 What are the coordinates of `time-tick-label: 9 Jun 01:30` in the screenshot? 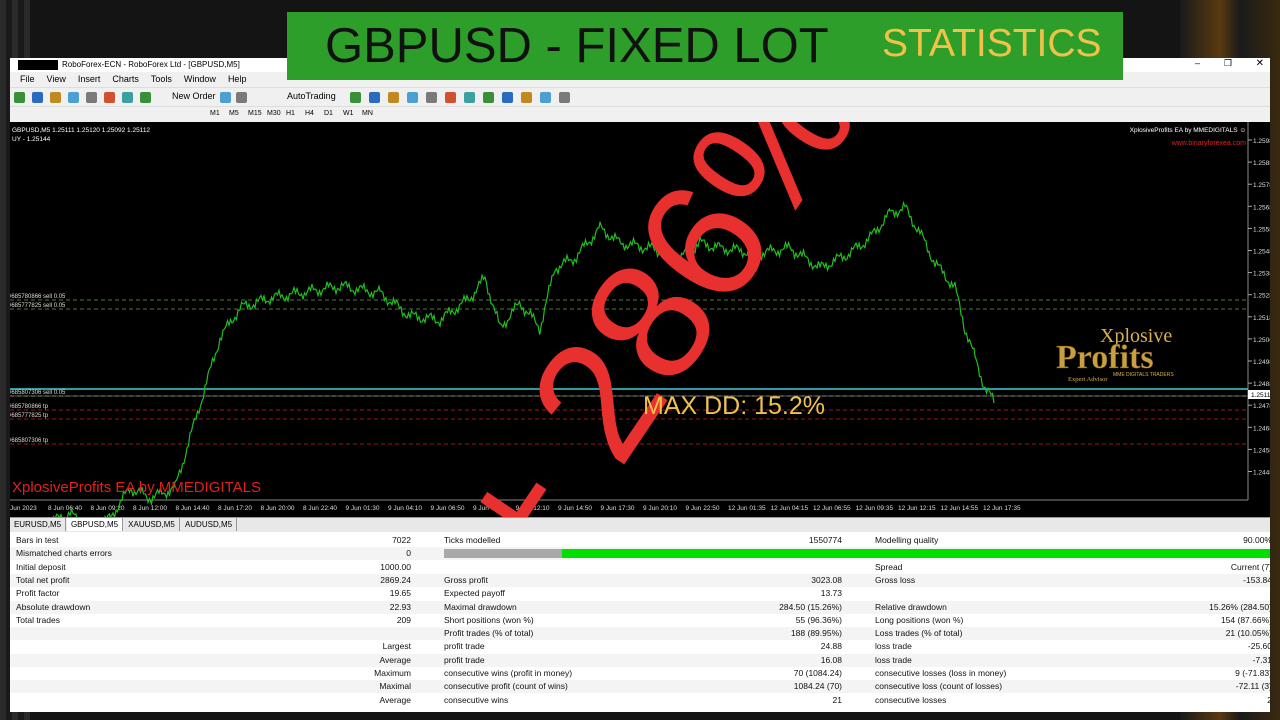 It's located at (363, 508).